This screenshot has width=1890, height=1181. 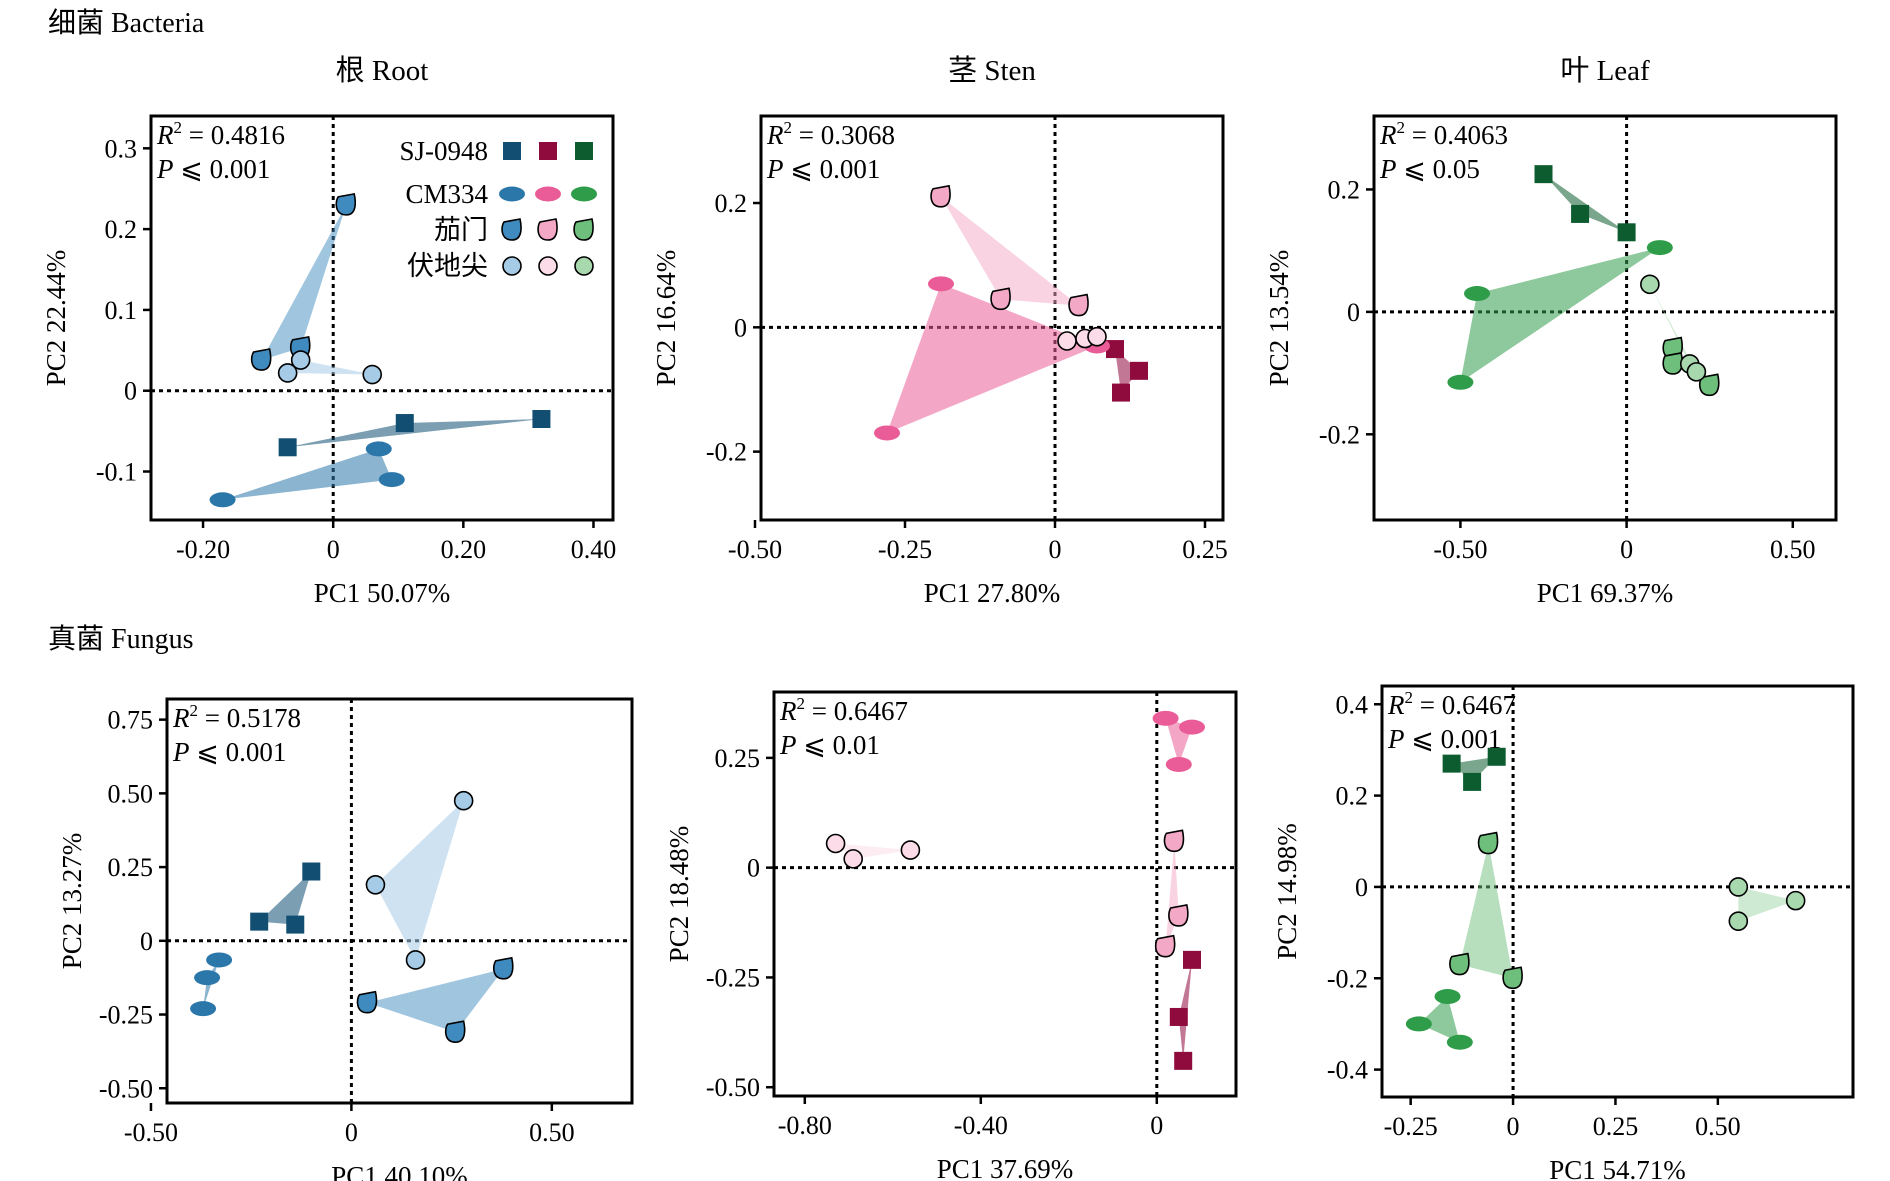 I want to click on x-axis-label: PC1 69.37%, so click(x=1605, y=593).